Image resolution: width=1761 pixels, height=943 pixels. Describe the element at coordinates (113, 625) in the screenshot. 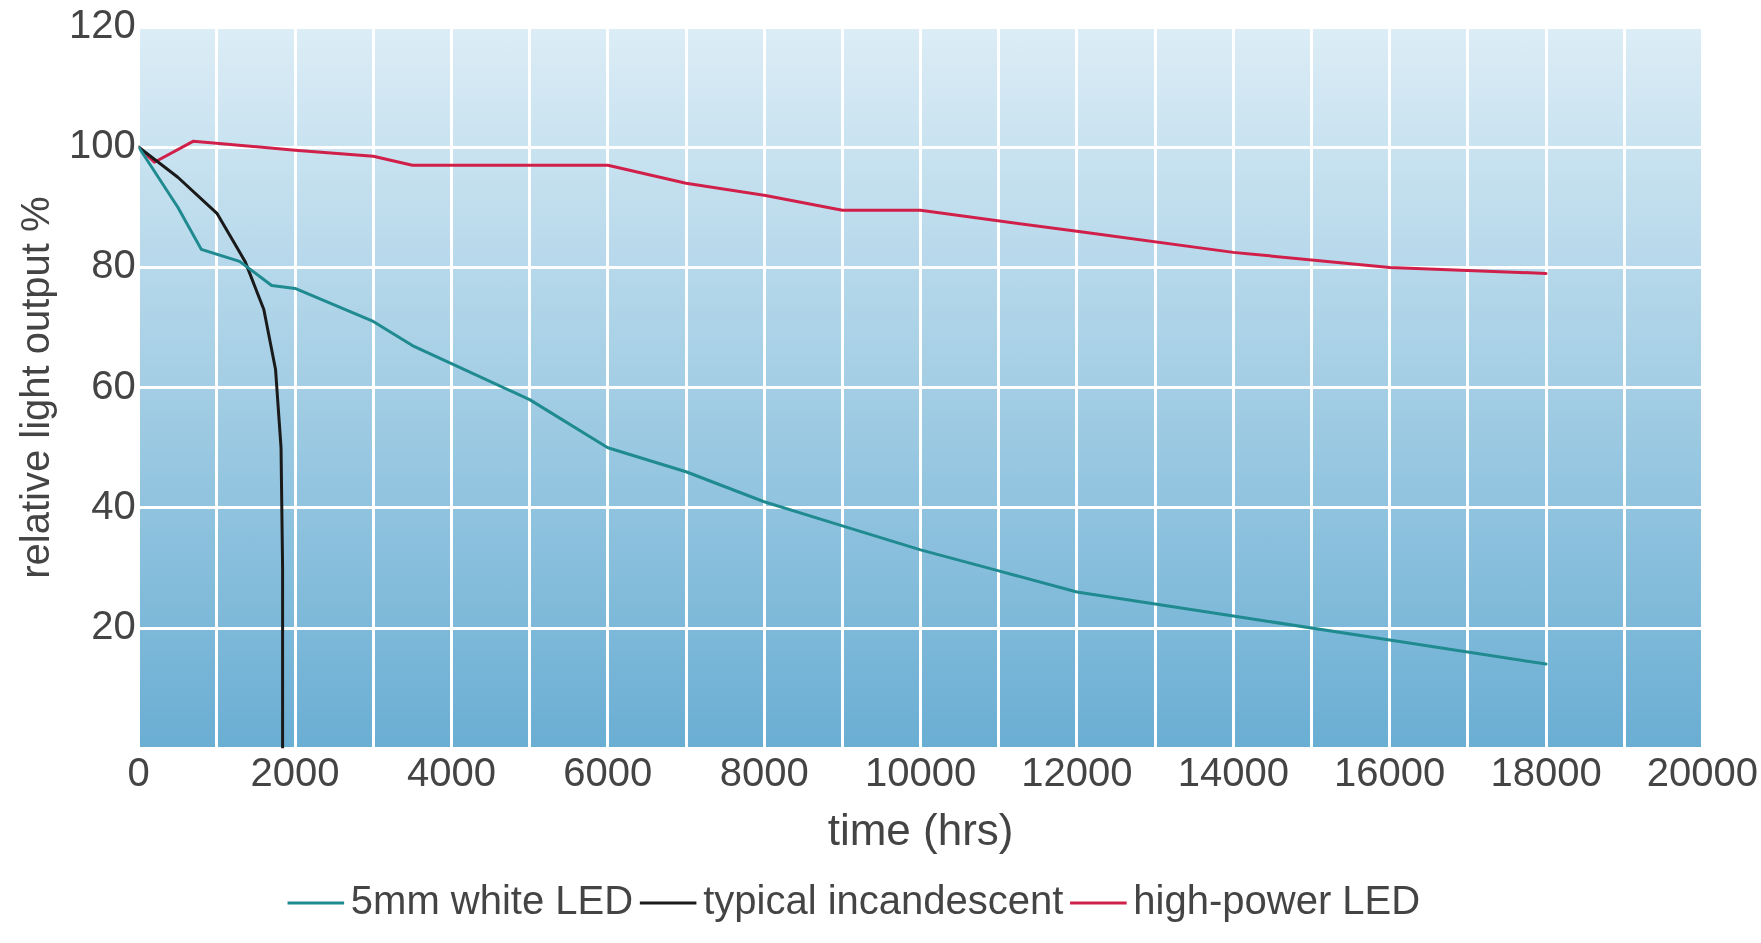

I see `y-tick-label: 20` at that location.